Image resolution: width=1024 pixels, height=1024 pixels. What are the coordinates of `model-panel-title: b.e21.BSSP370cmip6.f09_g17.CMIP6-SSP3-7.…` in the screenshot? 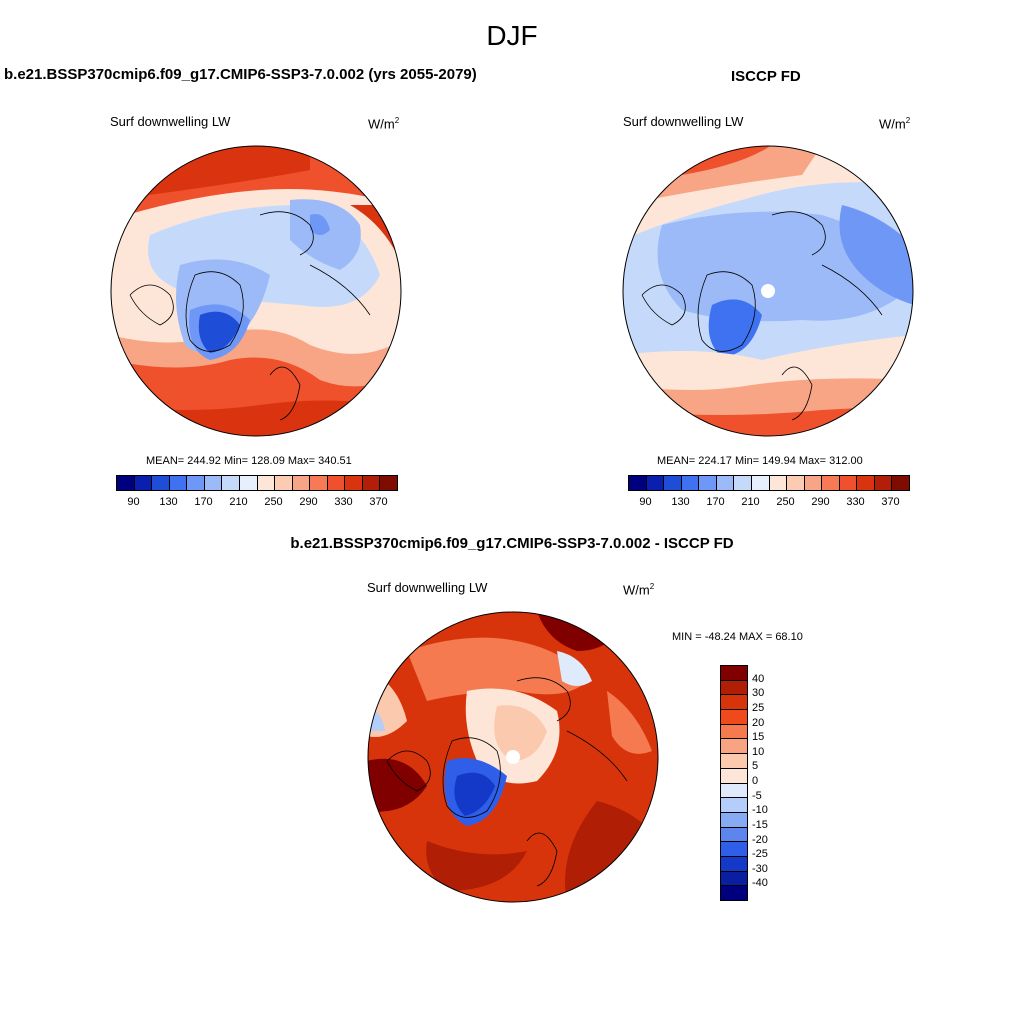 It's located at (240, 74).